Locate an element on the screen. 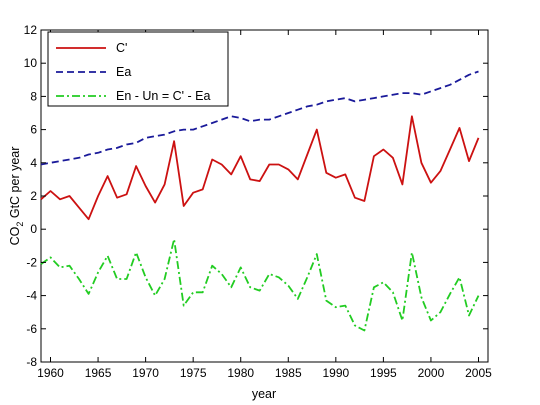 The image size is (540, 405). y-axis-label-main: CO is located at coordinates (15, 235).